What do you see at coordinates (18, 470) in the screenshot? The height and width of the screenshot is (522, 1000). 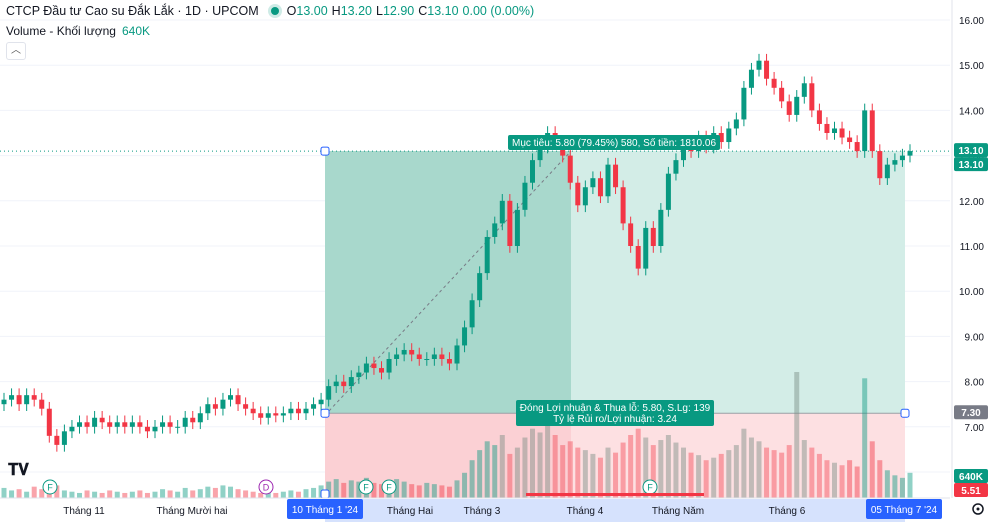 I see `tradingview-logo: 𝐓𝐕` at bounding box center [18, 470].